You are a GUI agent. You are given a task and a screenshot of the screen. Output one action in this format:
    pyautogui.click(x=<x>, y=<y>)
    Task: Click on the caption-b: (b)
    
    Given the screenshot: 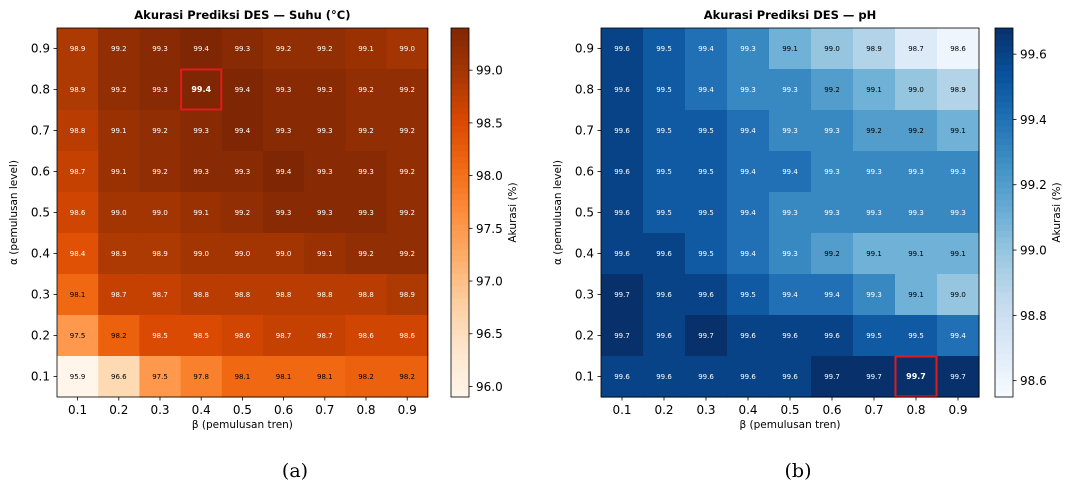 What is the action you would take?
    pyautogui.click(x=798, y=471)
    